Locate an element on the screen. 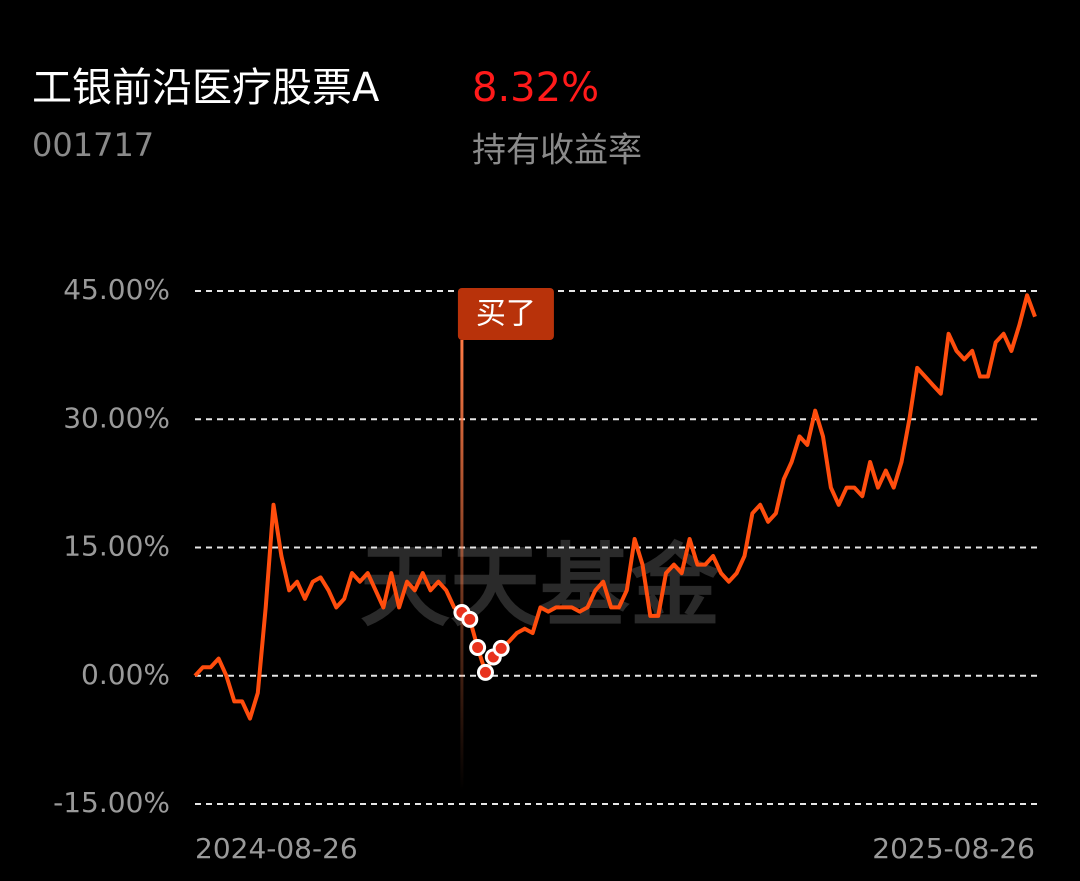  buy-label-box is located at coordinates (505, 314).